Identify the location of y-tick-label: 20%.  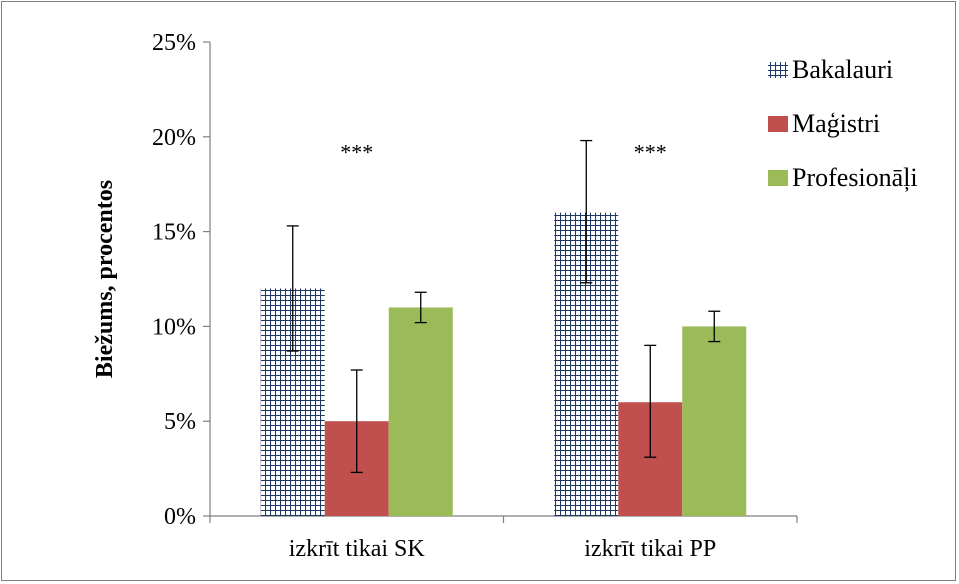
(174, 138).